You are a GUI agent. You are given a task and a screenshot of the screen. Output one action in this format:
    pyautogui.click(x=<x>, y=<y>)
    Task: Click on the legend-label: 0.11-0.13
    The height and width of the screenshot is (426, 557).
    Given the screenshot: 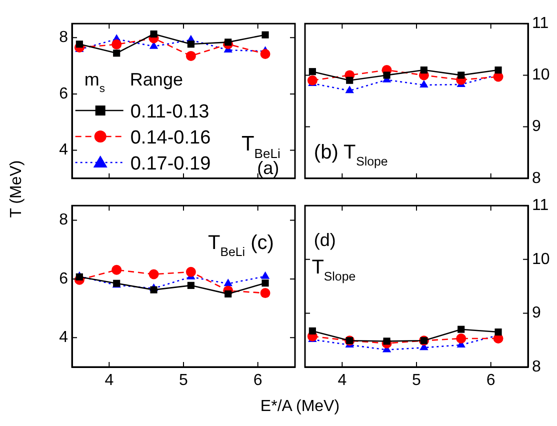 What is the action you would take?
    pyautogui.click(x=170, y=112)
    